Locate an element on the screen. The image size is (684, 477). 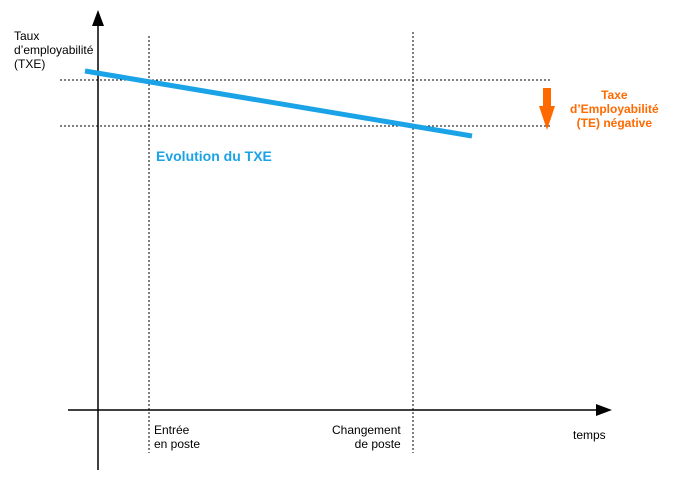
y-axis-arrowhead is located at coordinates (98, 18).